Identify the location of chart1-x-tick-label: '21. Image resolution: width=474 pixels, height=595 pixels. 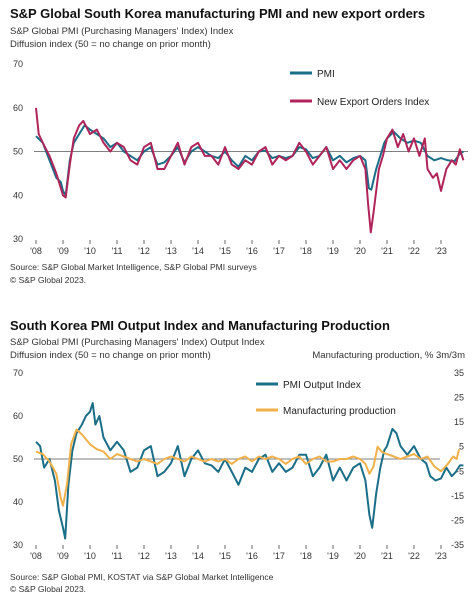
(387, 251).